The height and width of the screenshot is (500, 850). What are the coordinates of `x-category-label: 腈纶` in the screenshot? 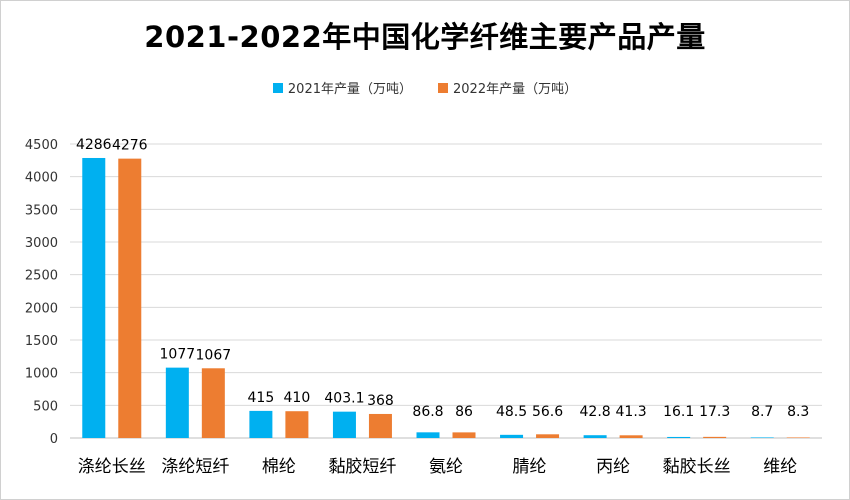 It's located at (530, 467).